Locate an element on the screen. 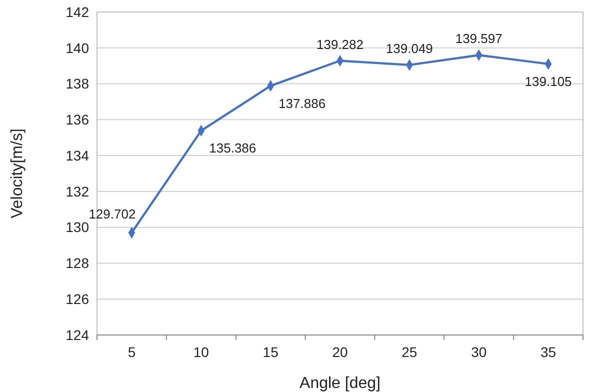  data-label: 135.386 is located at coordinates (232, 148).